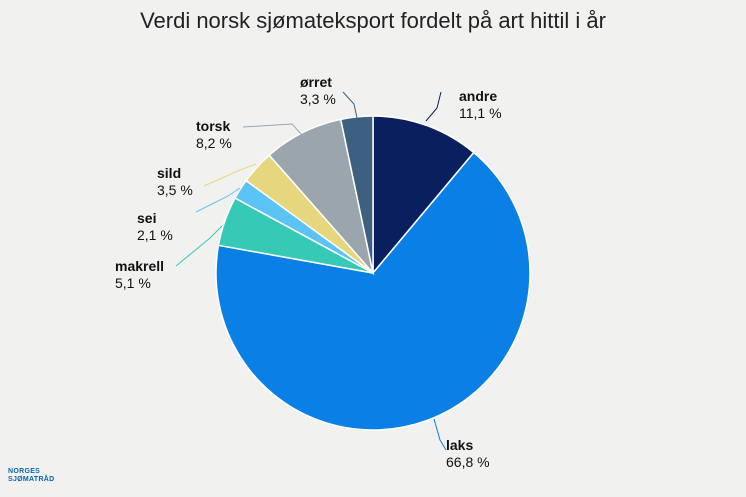  I want to click on brand-logo: NORGES SJØMATRÅD, so click(31, 476).